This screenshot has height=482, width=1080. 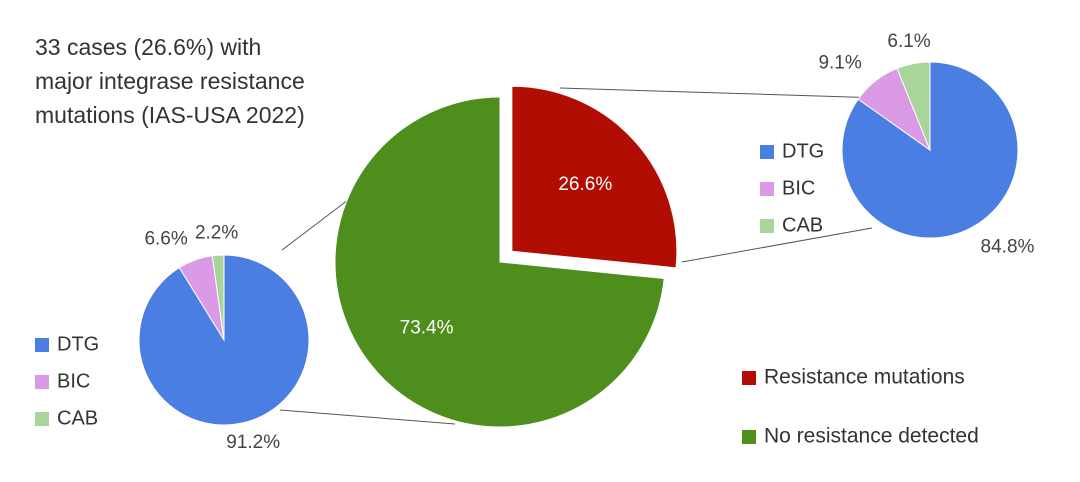 What do you see at coordinates (165, 238) in the screenshot?
I see `value-label: 6.6%` at bounding box center [165, 238].